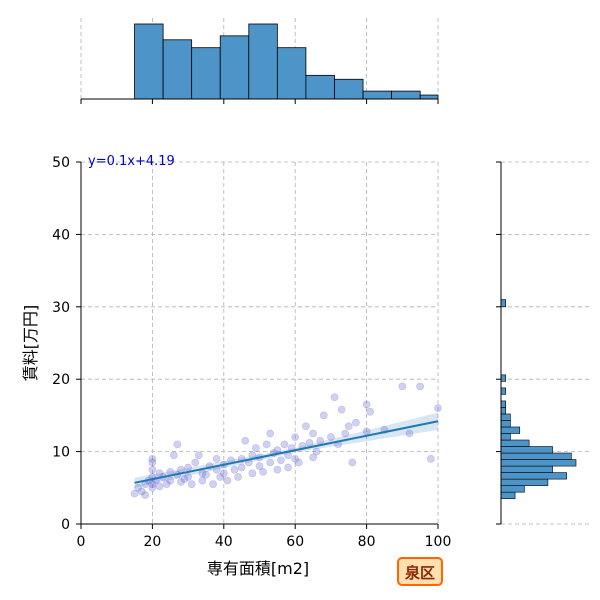 The width and height of the screenshot is (600, 600). I want to click on x-tick-label: 60, so click(295, 542).